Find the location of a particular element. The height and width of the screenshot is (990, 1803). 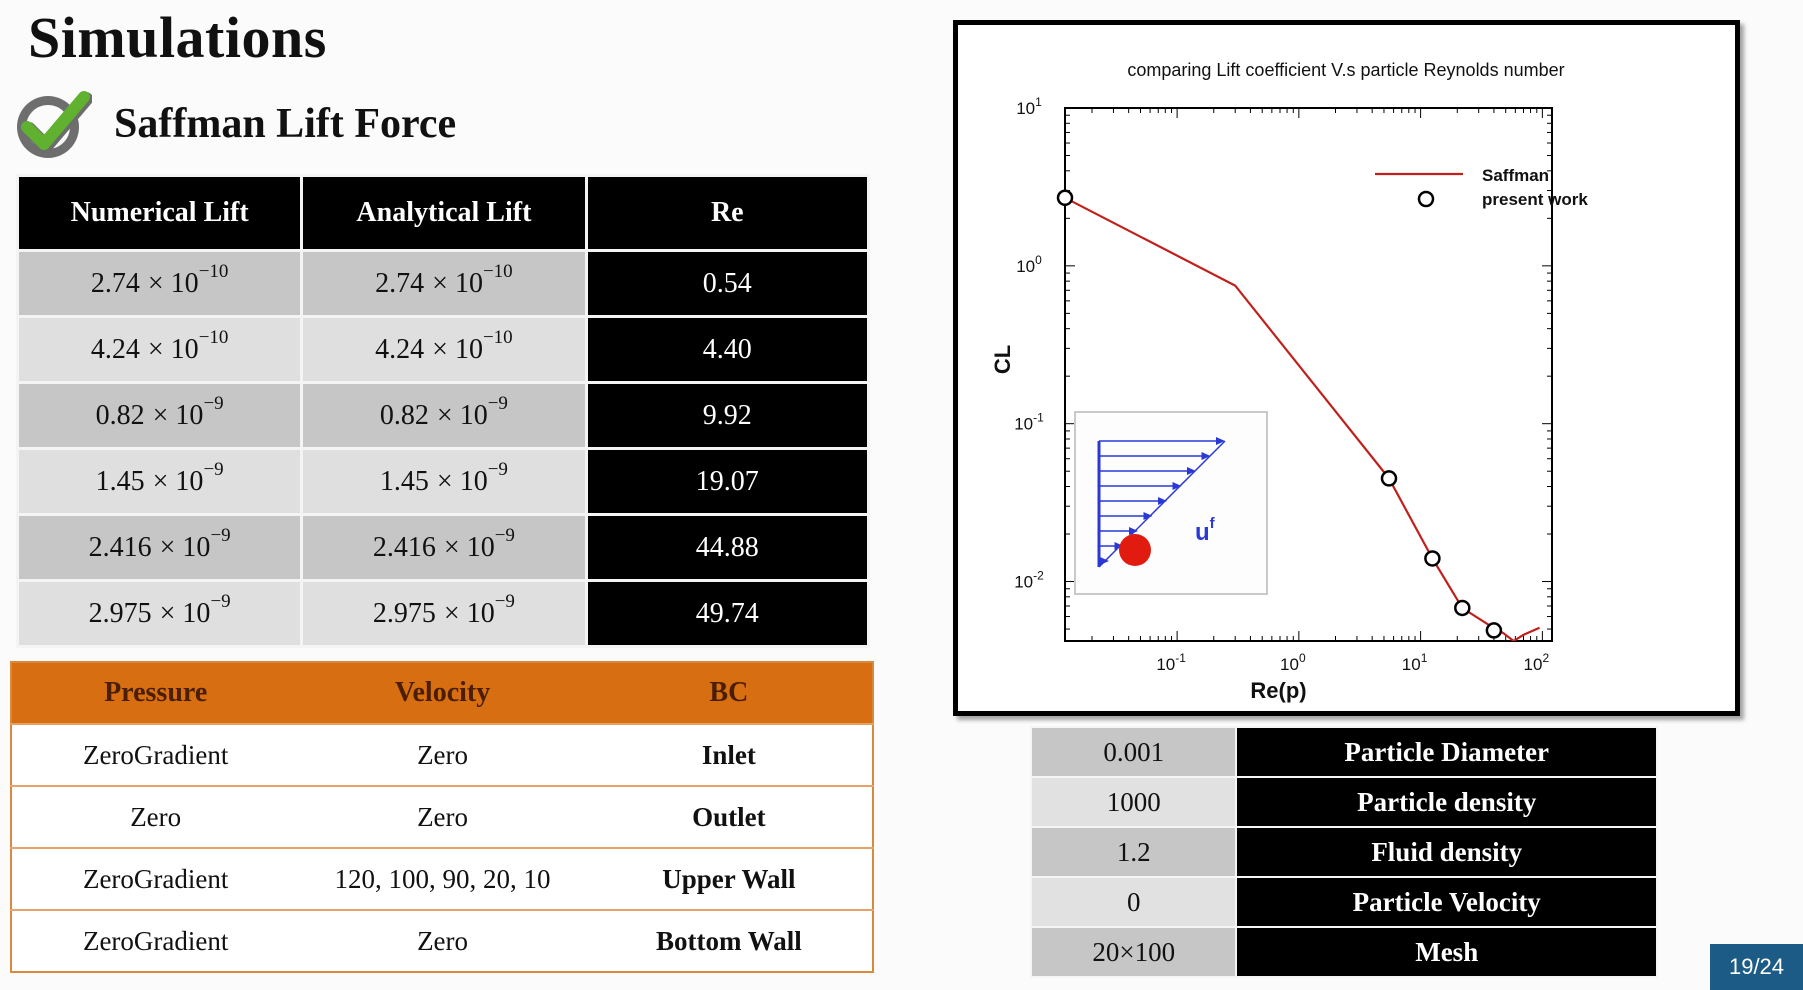

table-row: 4.24 × 10−10 4.24 × 10−10 4.40 is located at coordinates (443, 349).